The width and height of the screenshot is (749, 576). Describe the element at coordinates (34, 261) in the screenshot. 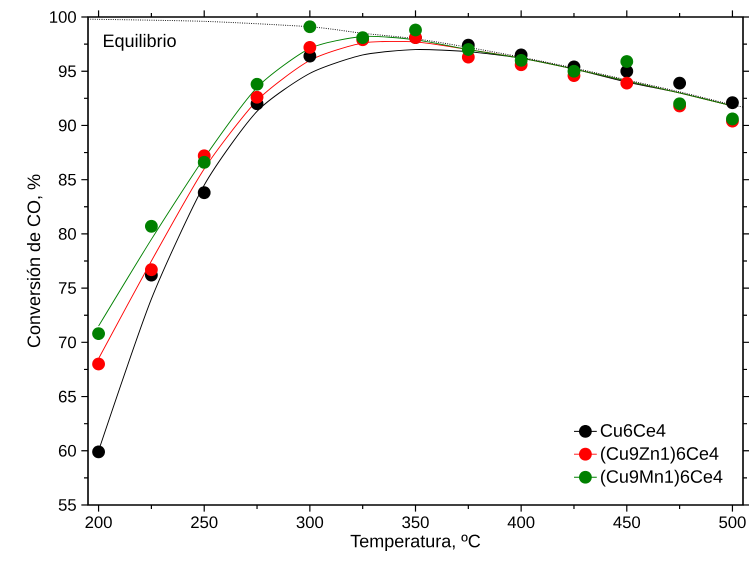

I see `y-axis-title: Conversión de CO, %` at that location.